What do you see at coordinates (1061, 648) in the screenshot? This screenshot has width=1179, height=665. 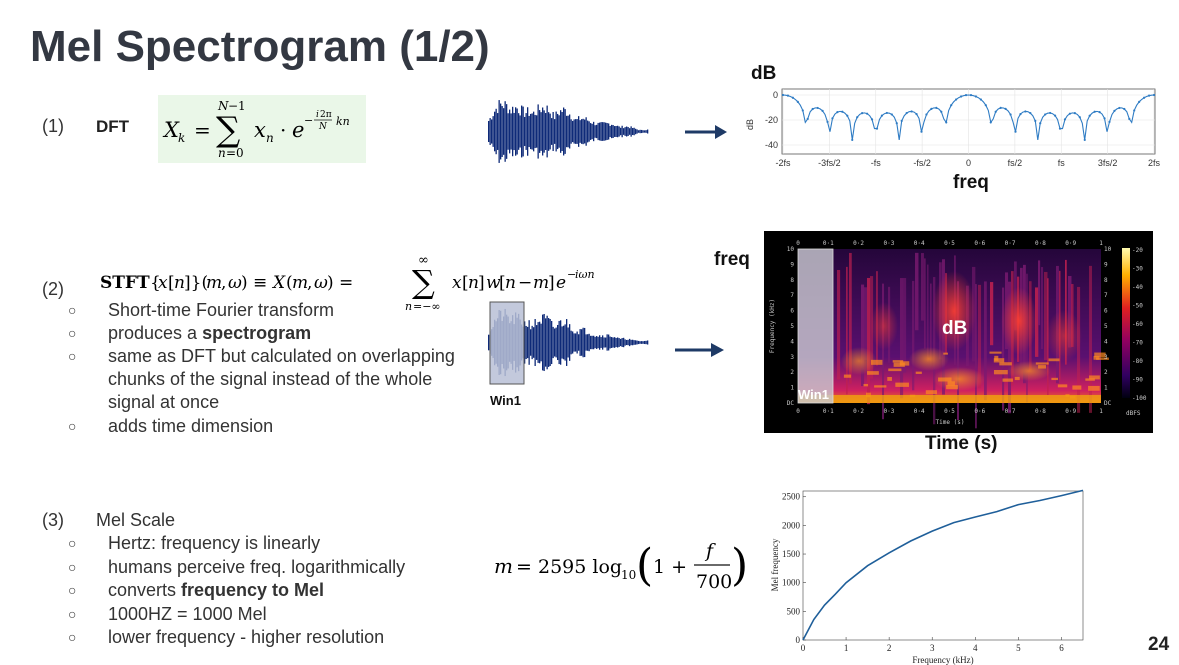 I see `mel-x-tick: 6` at bounding box center [1061, 648].